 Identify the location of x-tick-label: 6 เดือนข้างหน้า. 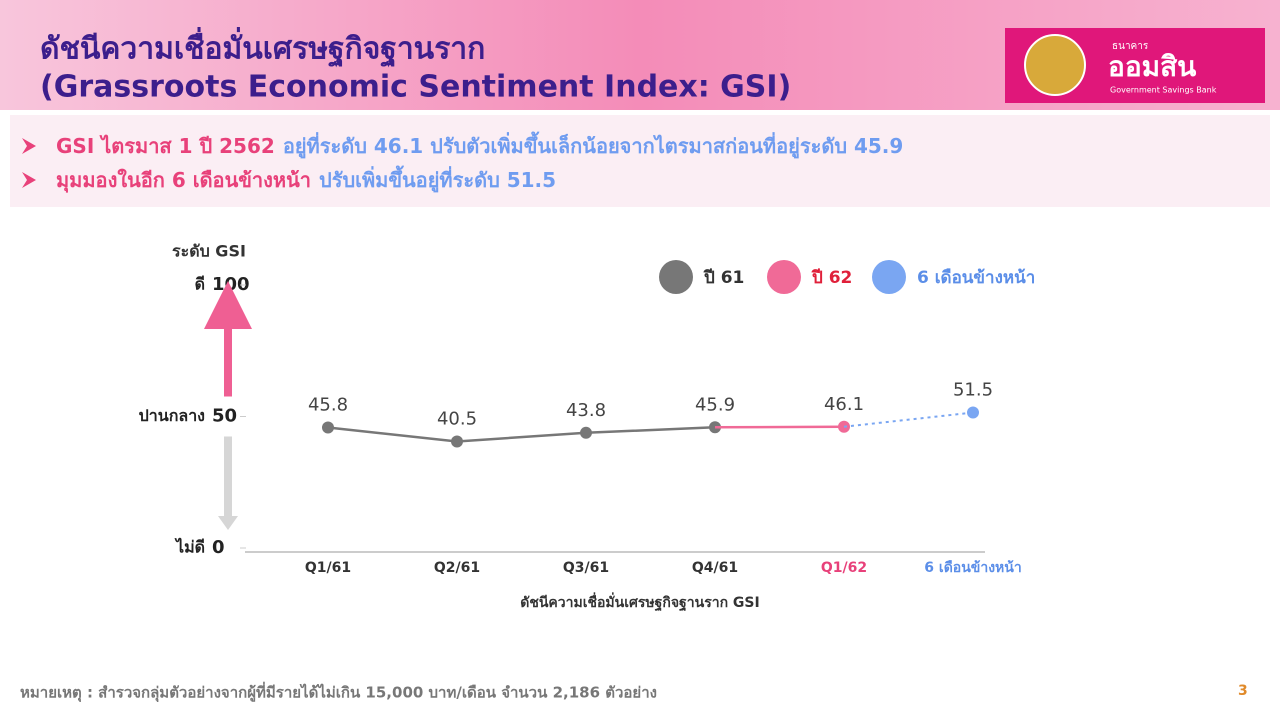
(972, 568).